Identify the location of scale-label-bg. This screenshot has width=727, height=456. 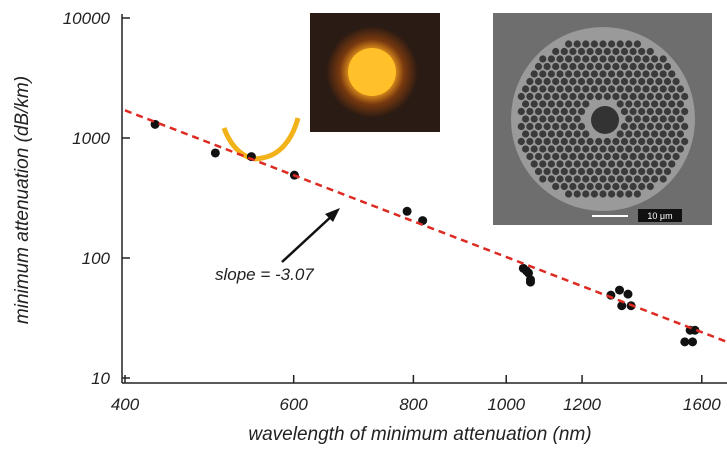
(660, 215).